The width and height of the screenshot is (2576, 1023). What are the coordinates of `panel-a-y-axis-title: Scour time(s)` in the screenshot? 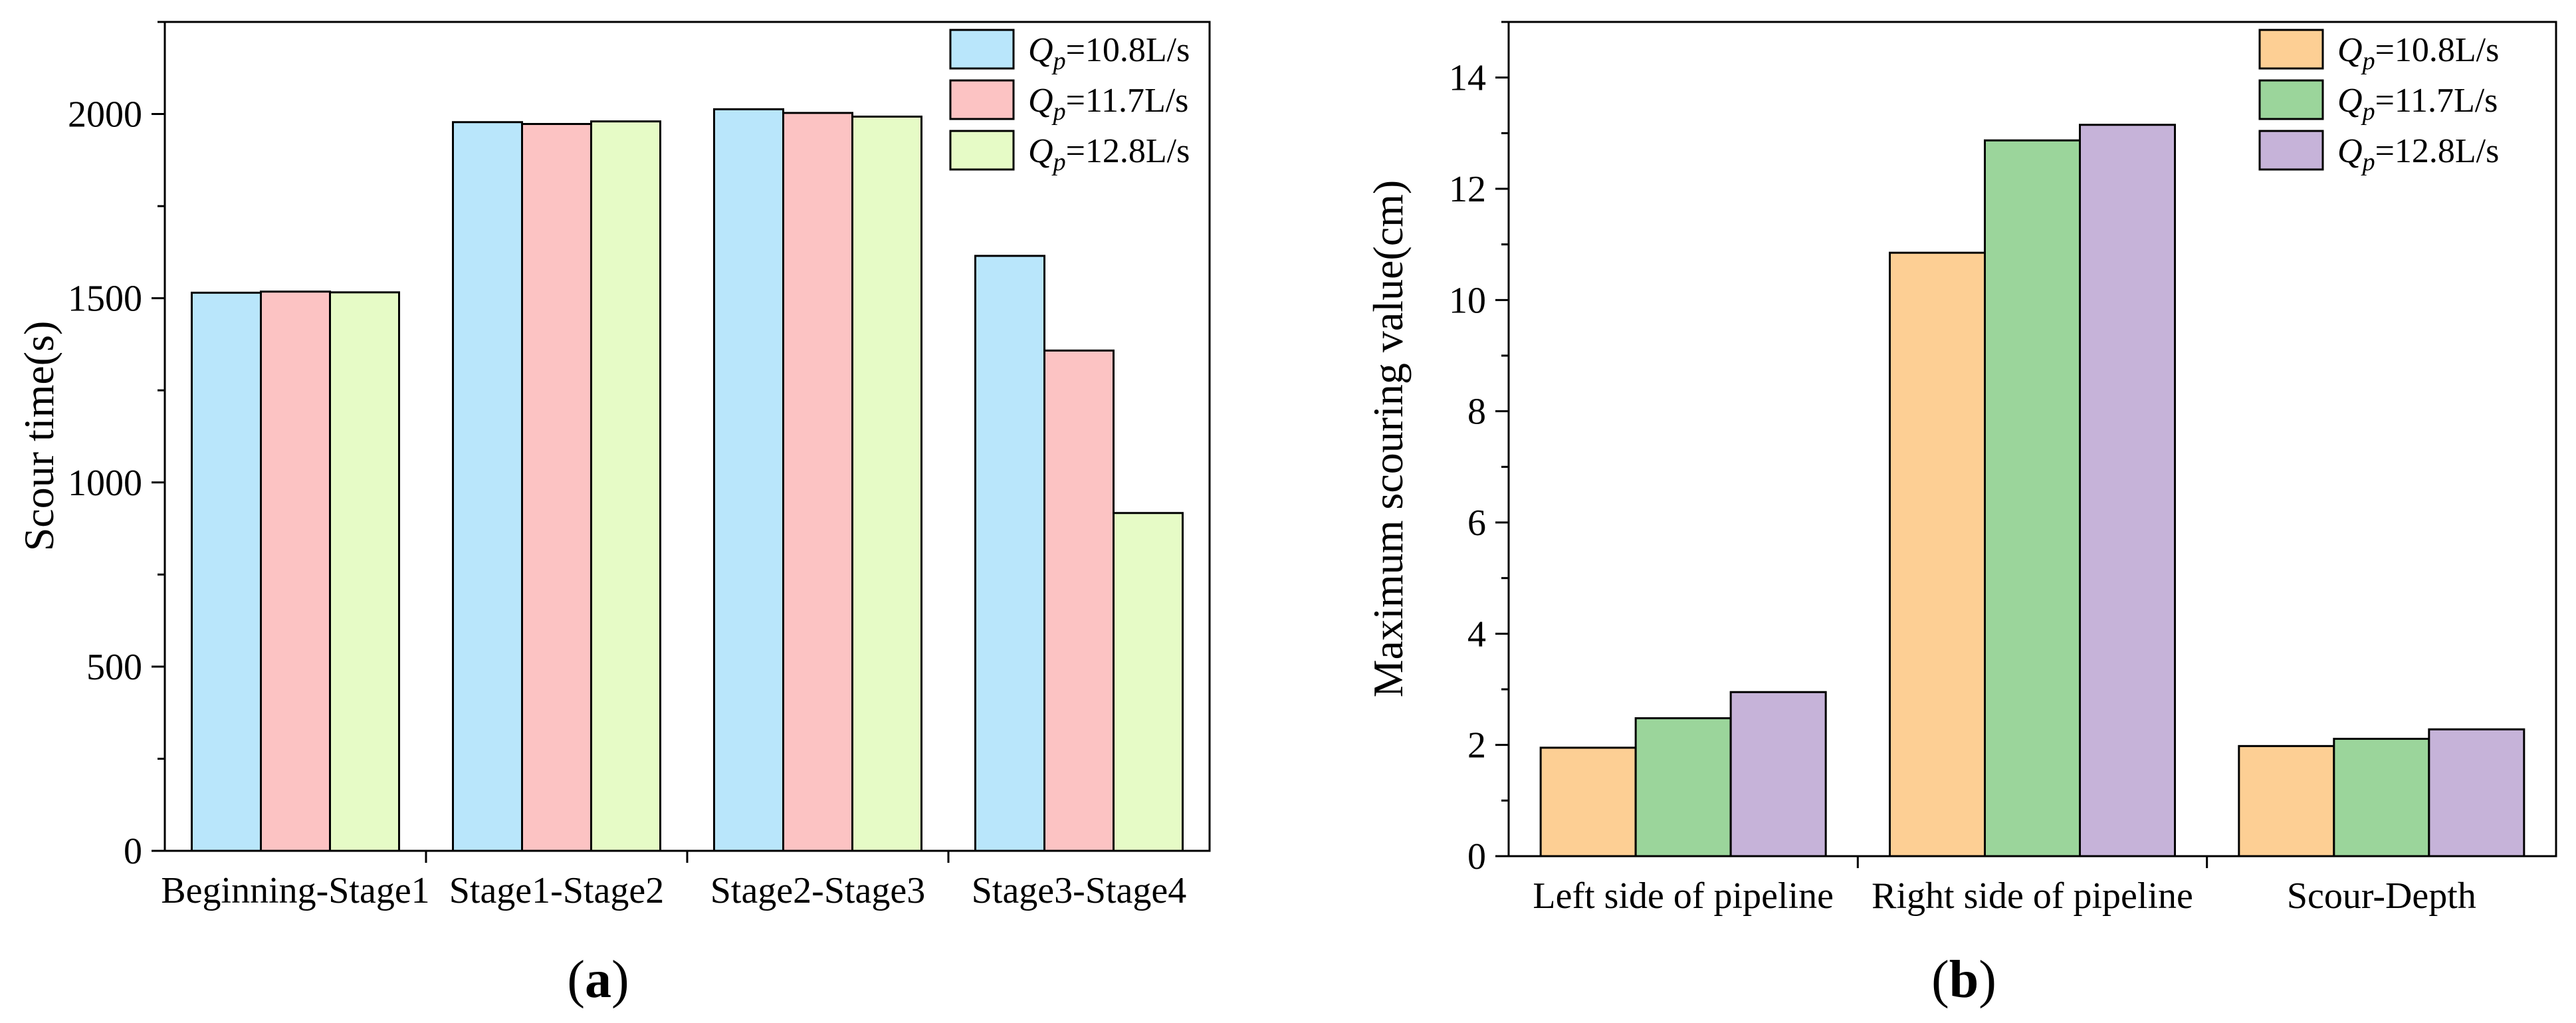 It's located at (38, 436).